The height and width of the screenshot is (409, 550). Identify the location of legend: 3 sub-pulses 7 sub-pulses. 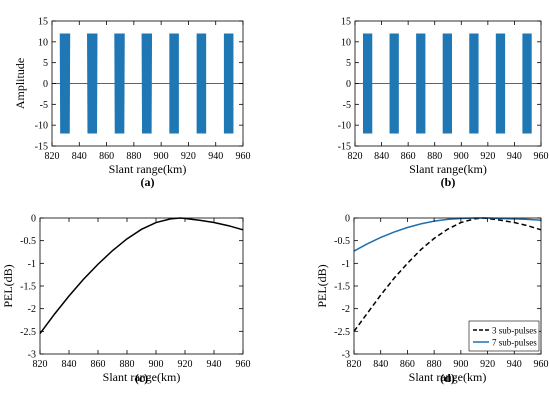
(504, 336).